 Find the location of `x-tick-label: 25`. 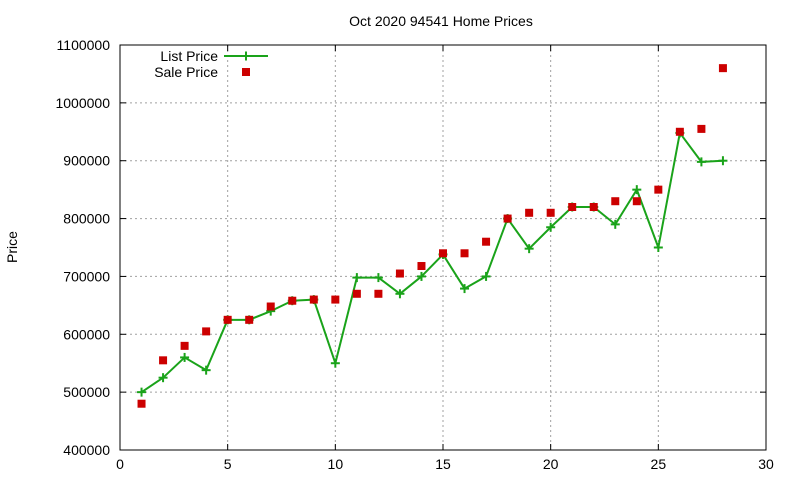

x-tick-label: 25 is located at coordinates (659, 464).